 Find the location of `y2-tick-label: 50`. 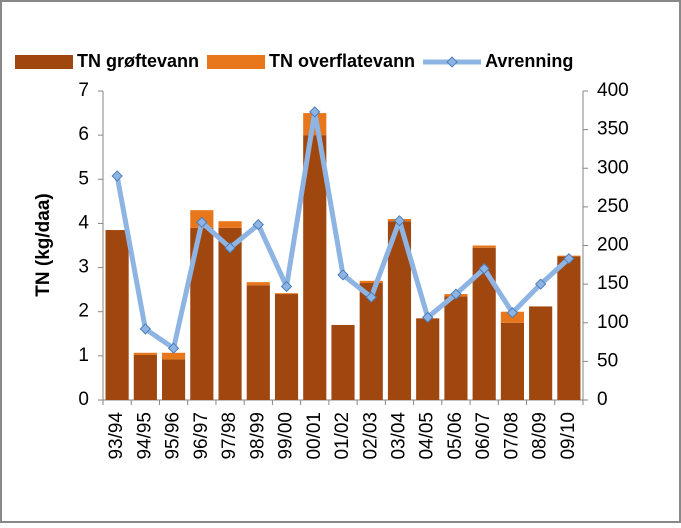

y2-tick-label: 50 is located at coordinates (607, 360).